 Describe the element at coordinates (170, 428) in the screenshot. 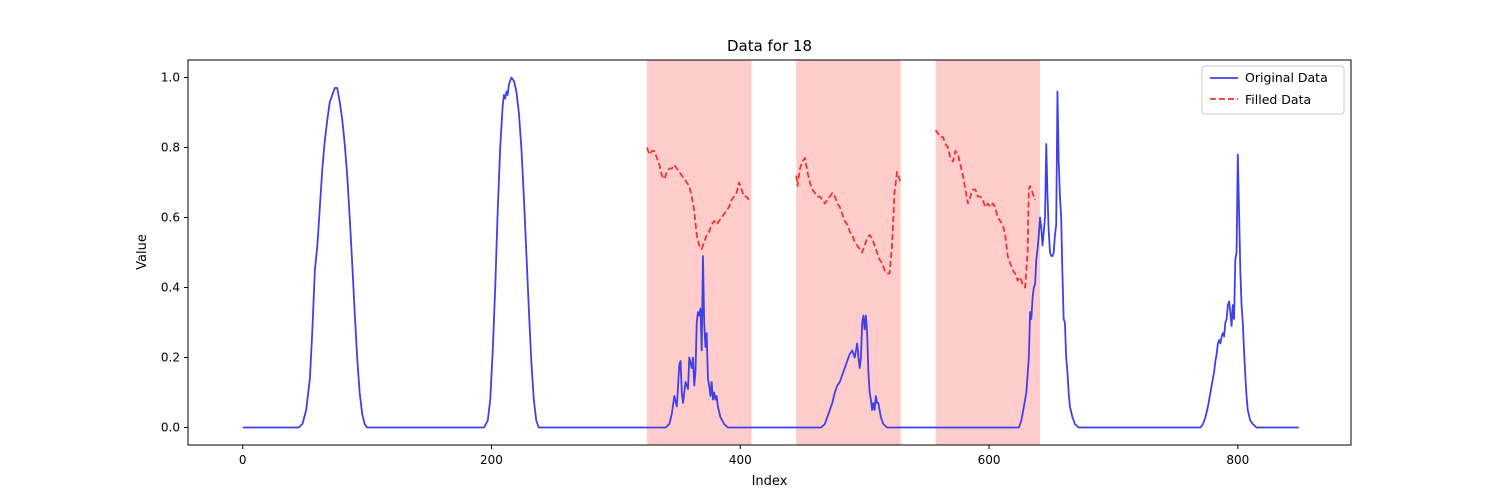

I see `y-tick-label: 0.0` at that location.